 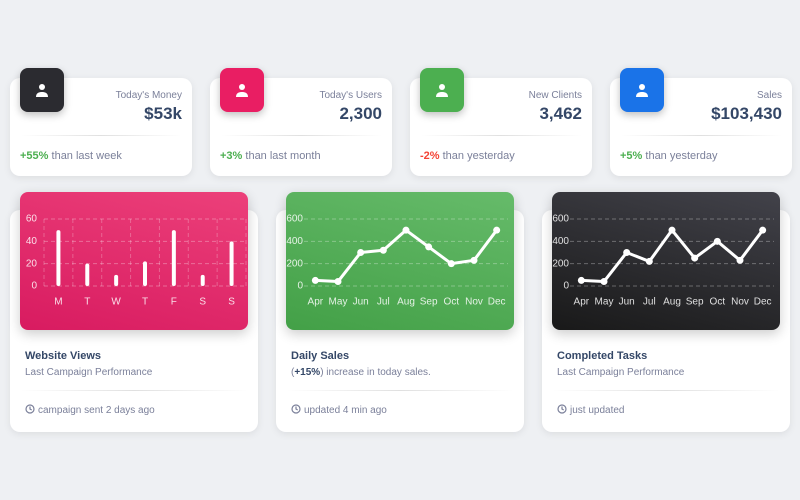 I want to click on card-footer: just updated, so click(x=591, y=410).